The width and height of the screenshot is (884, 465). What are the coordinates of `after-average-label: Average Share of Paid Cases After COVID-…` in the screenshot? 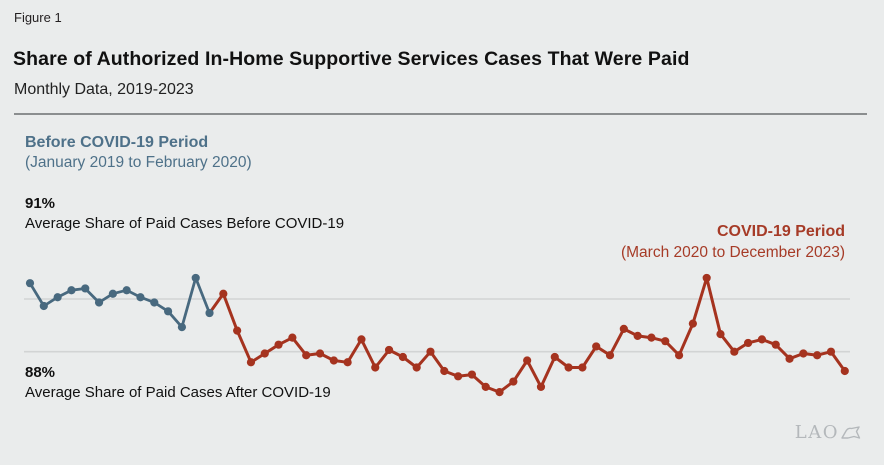 It's located at (178, 392).